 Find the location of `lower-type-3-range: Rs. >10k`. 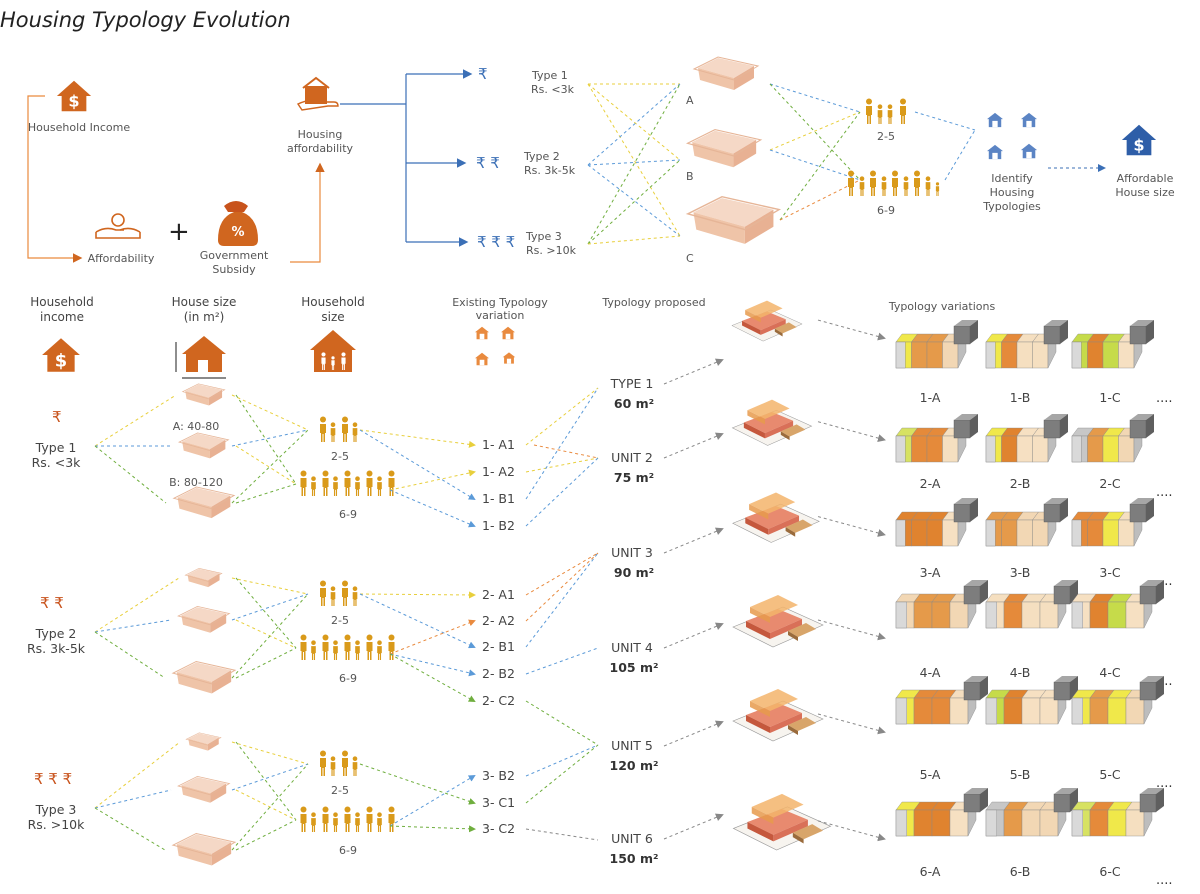

lower-type-3-range: Rs. >10k is located at coordinates (57, 824).